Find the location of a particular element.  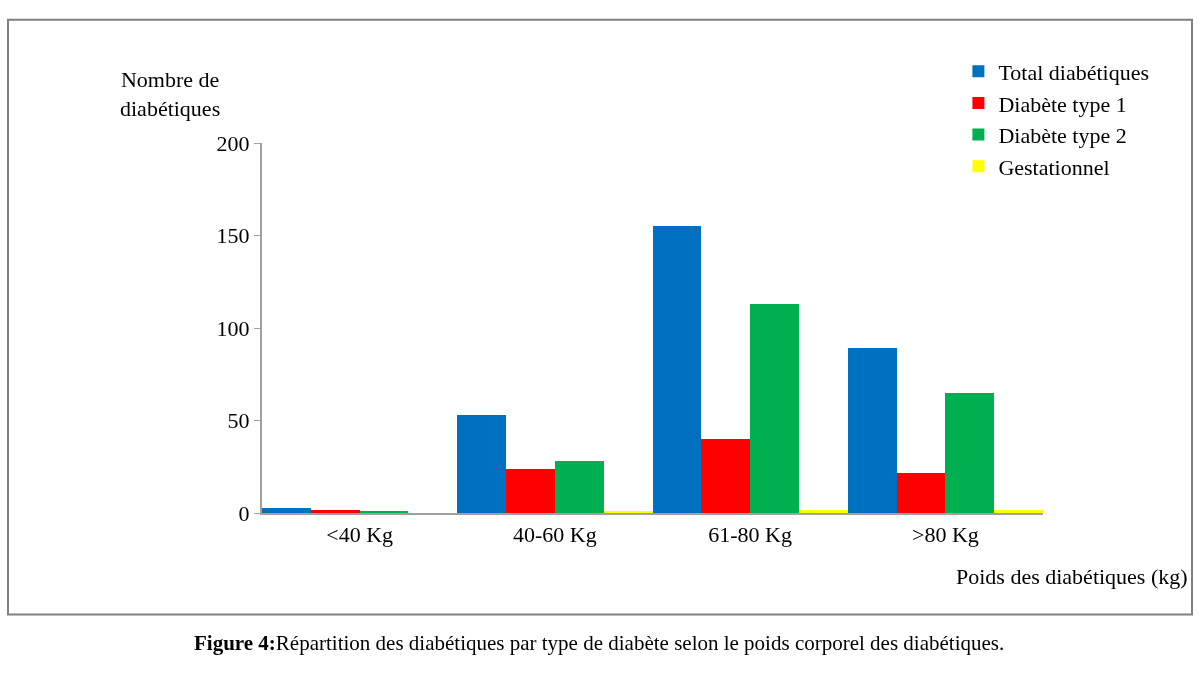

legend-label: Diabète type 2 is located at coordinates (1062, 136).